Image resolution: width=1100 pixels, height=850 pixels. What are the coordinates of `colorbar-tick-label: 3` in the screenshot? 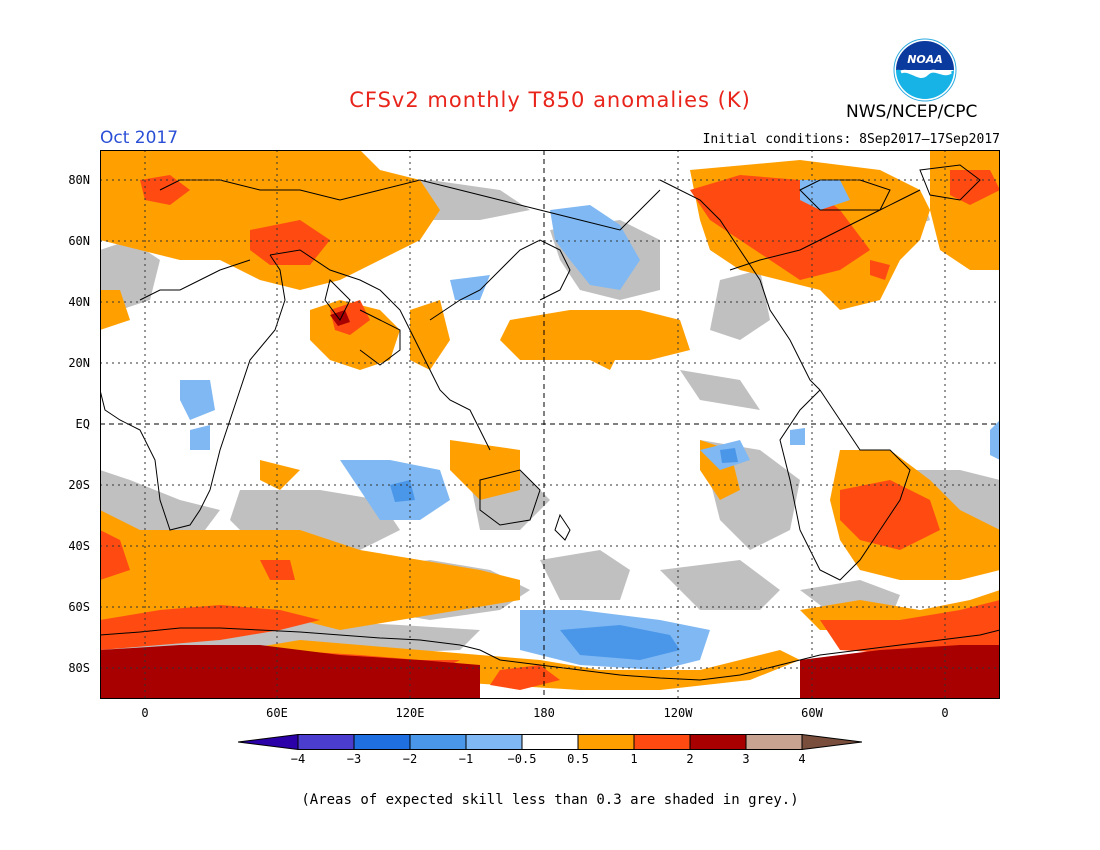 It's located at (746, 759).